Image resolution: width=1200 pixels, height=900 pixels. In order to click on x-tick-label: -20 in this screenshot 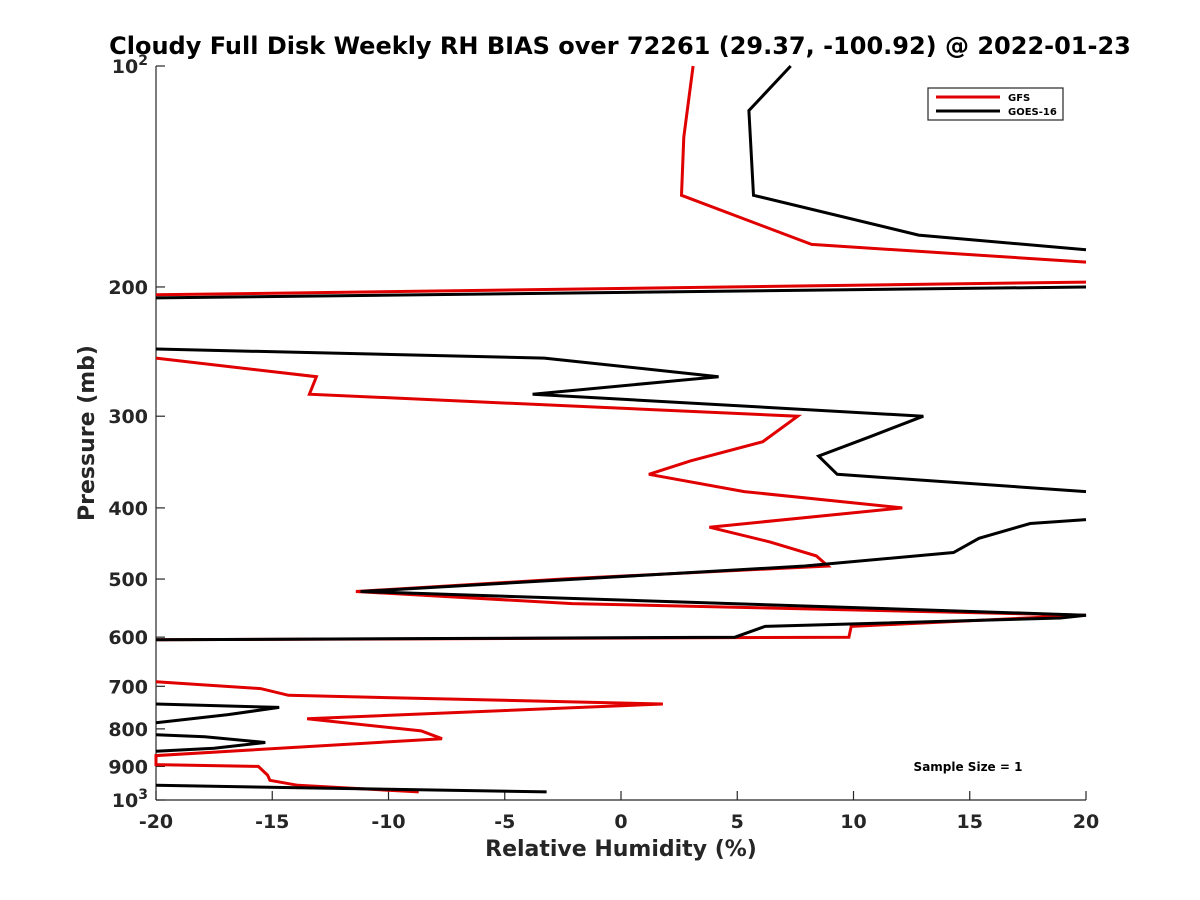, I will do `click(156, 822)`.